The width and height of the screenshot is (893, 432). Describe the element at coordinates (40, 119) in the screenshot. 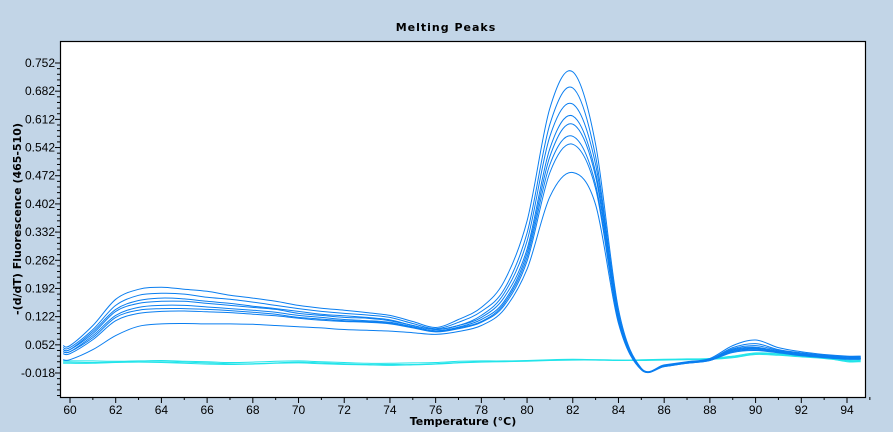

I see `y-tick-label: 0.612` at that location.